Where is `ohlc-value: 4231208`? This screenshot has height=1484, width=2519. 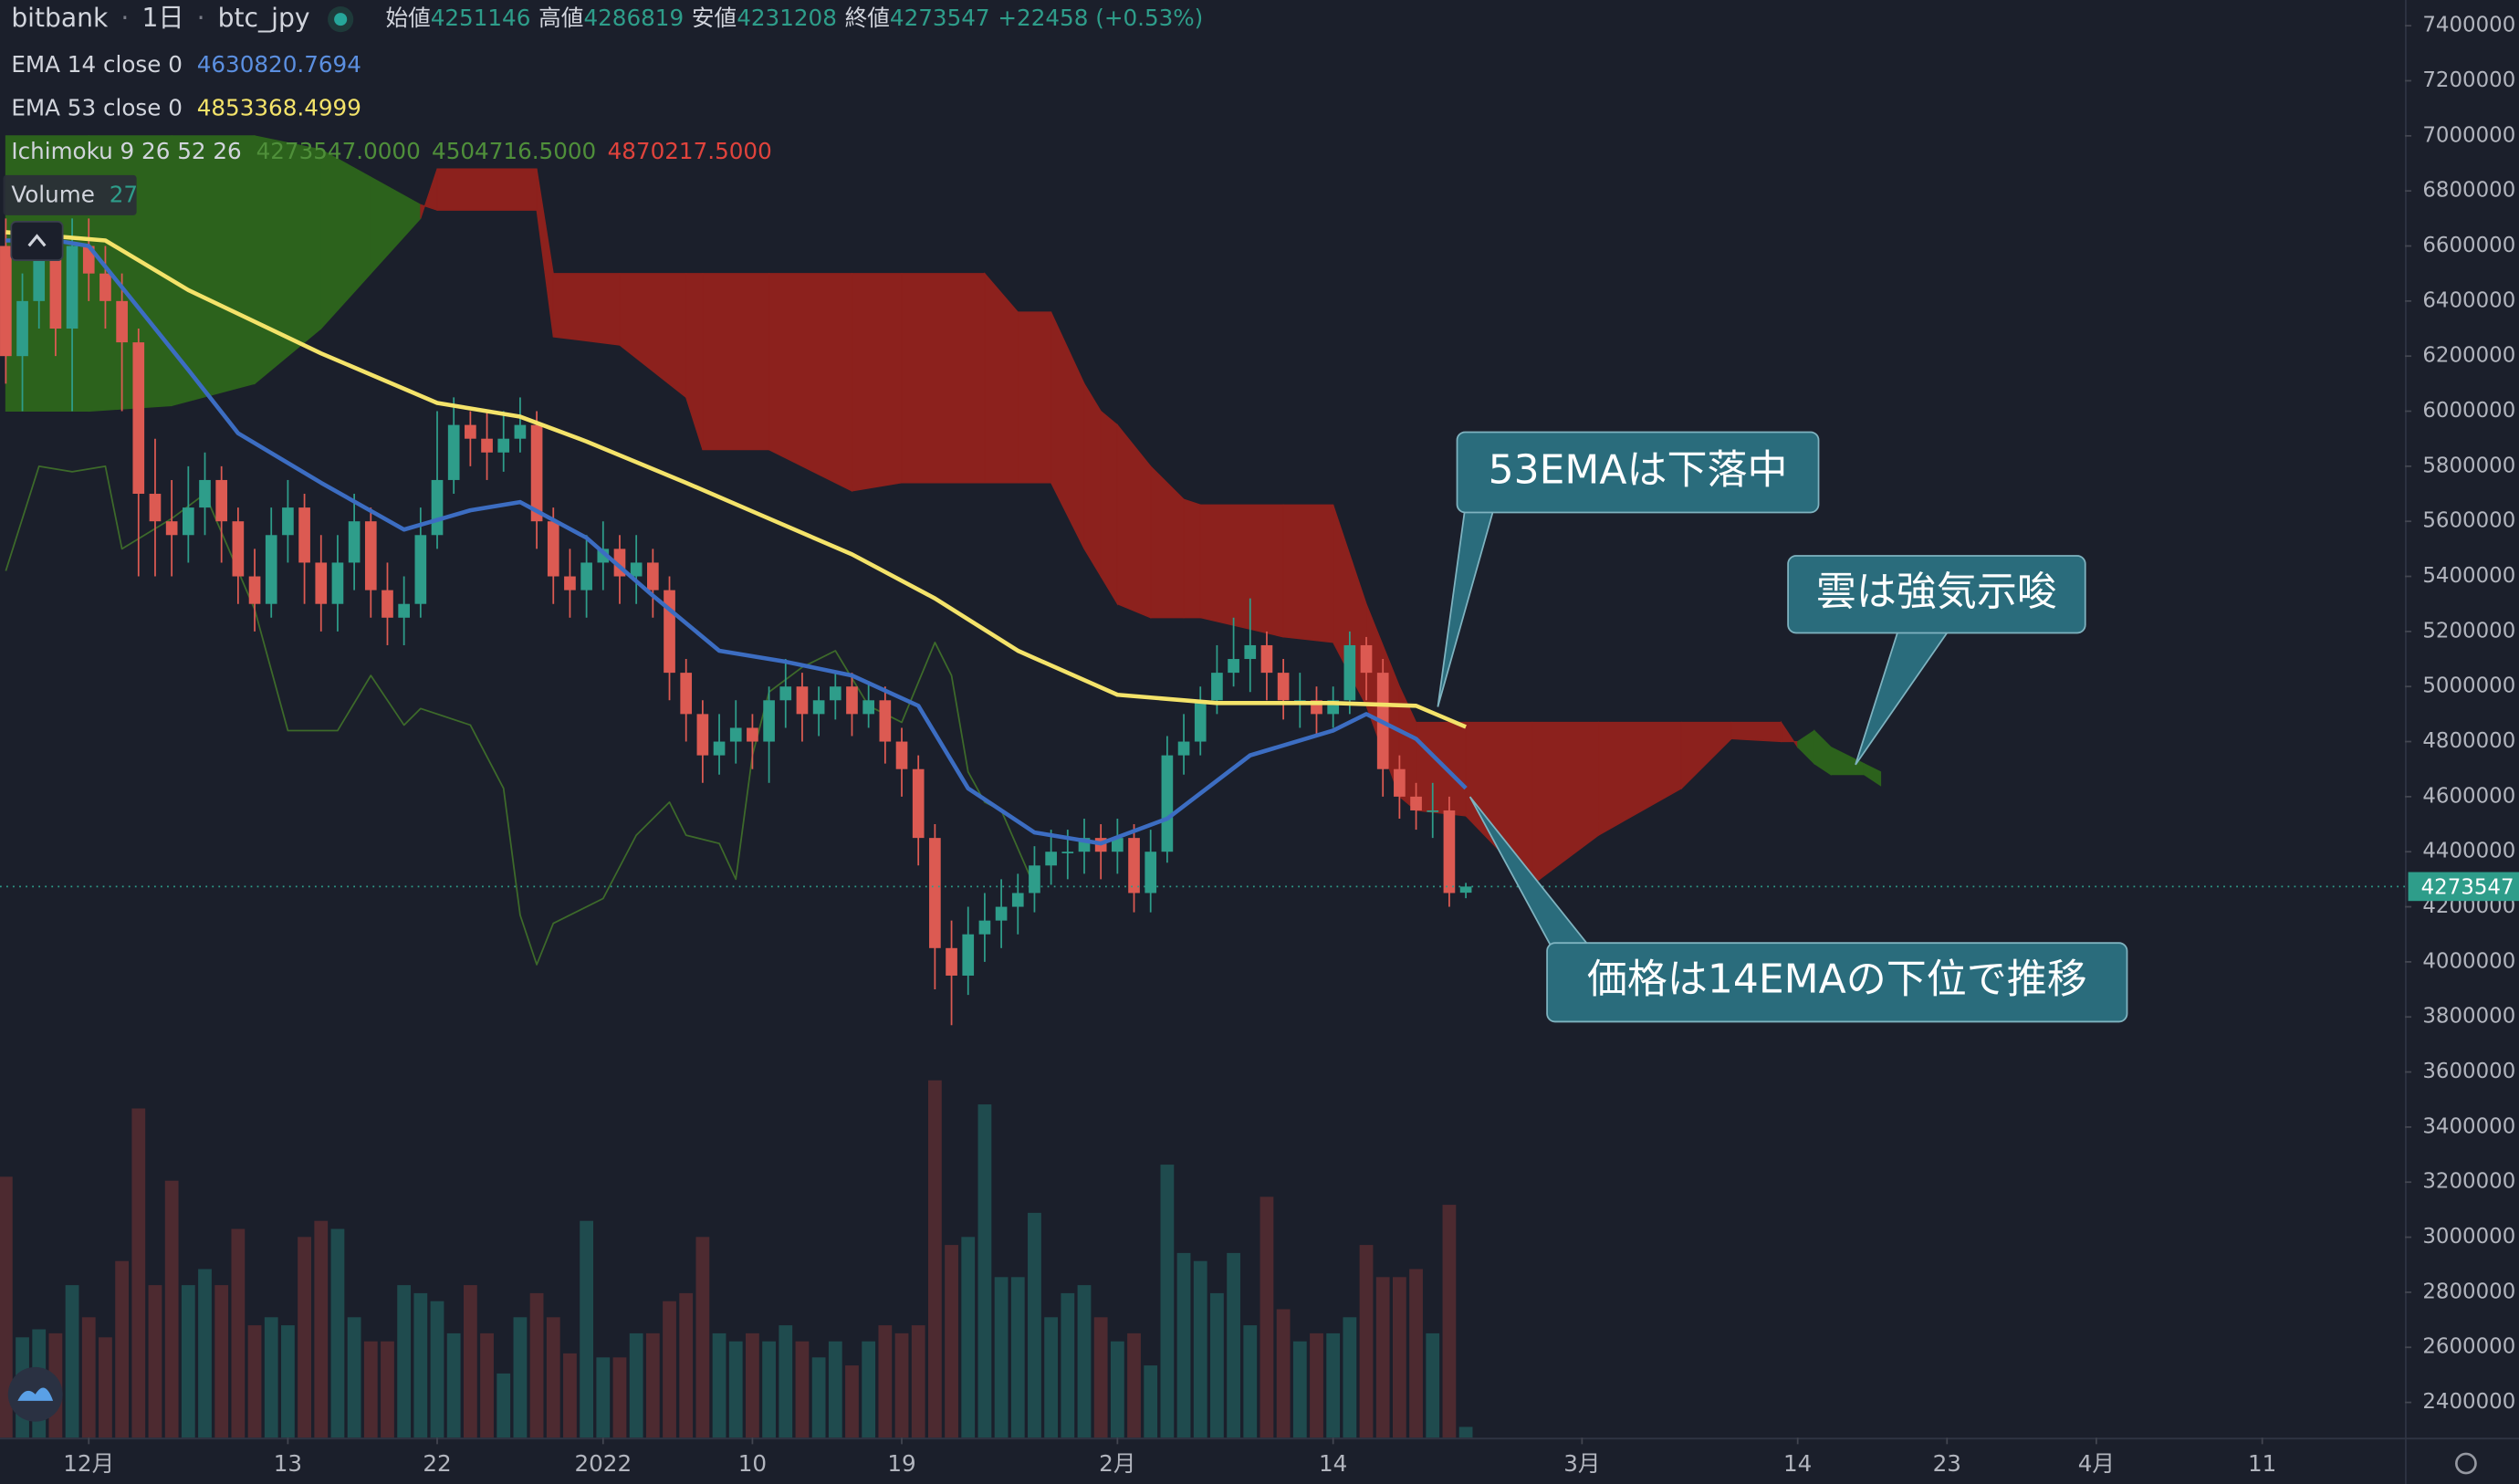
ohlc-value: 4231208 is located at coordinates (787, 18).